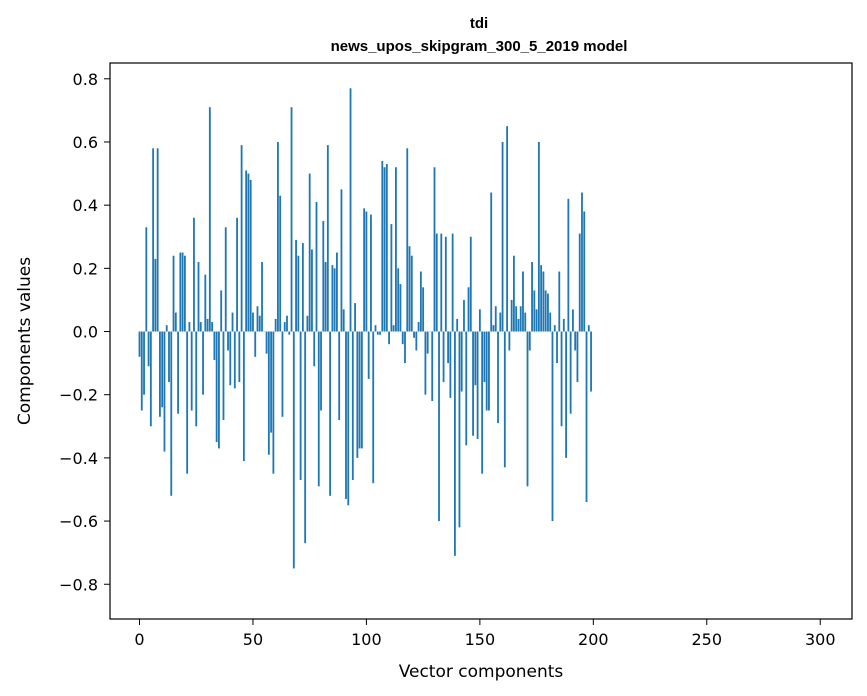  I want to click on x-tick-label: 150, so click(480, 639).